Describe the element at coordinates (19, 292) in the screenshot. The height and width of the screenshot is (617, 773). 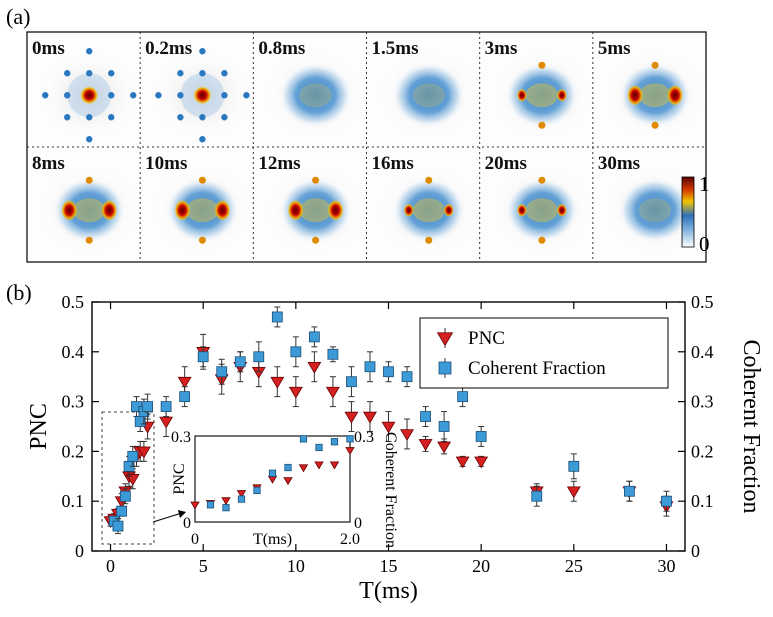
I see `panel-b-label: (b)` at that location.